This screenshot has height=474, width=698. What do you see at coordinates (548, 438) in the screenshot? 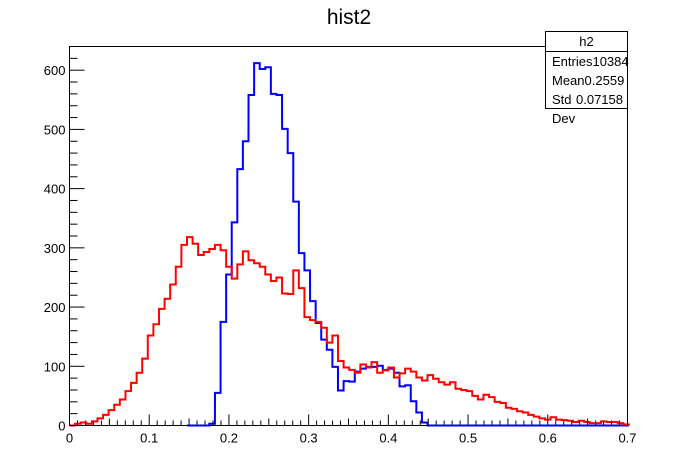
I see `x-tick-label: 0.6` at bounding box center [548, 438].